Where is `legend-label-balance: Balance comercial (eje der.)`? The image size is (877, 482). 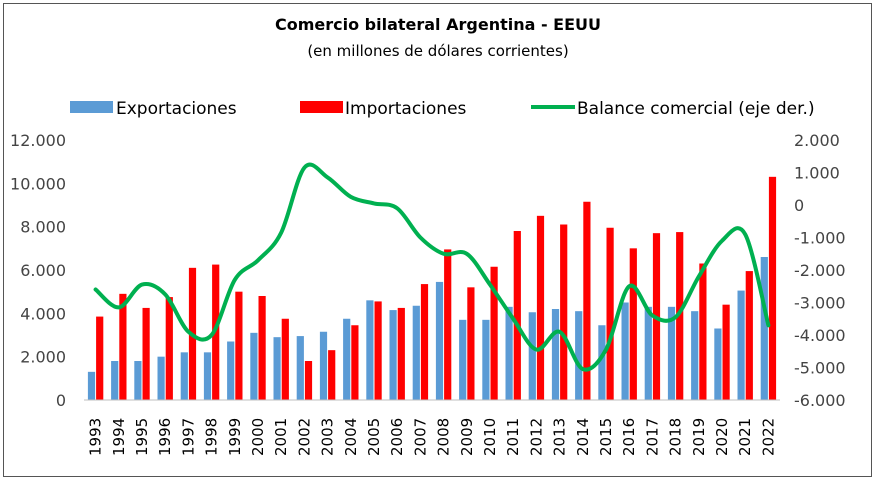 legend-label-balance: Balance comercial (eje der.) is located at coordinates (696, 109).